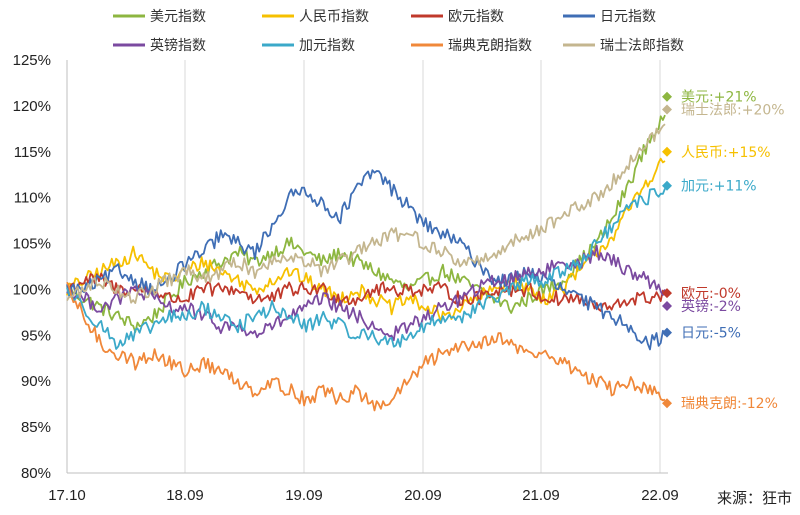  I want to click on end-label: 瑞典克朗:-12%, so click(729, 404).